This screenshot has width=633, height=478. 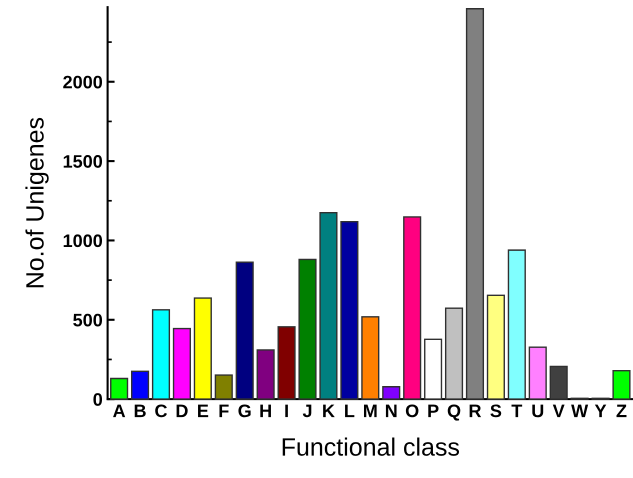 I want to click on x-tick-label: C, so click(x=161, y=411).